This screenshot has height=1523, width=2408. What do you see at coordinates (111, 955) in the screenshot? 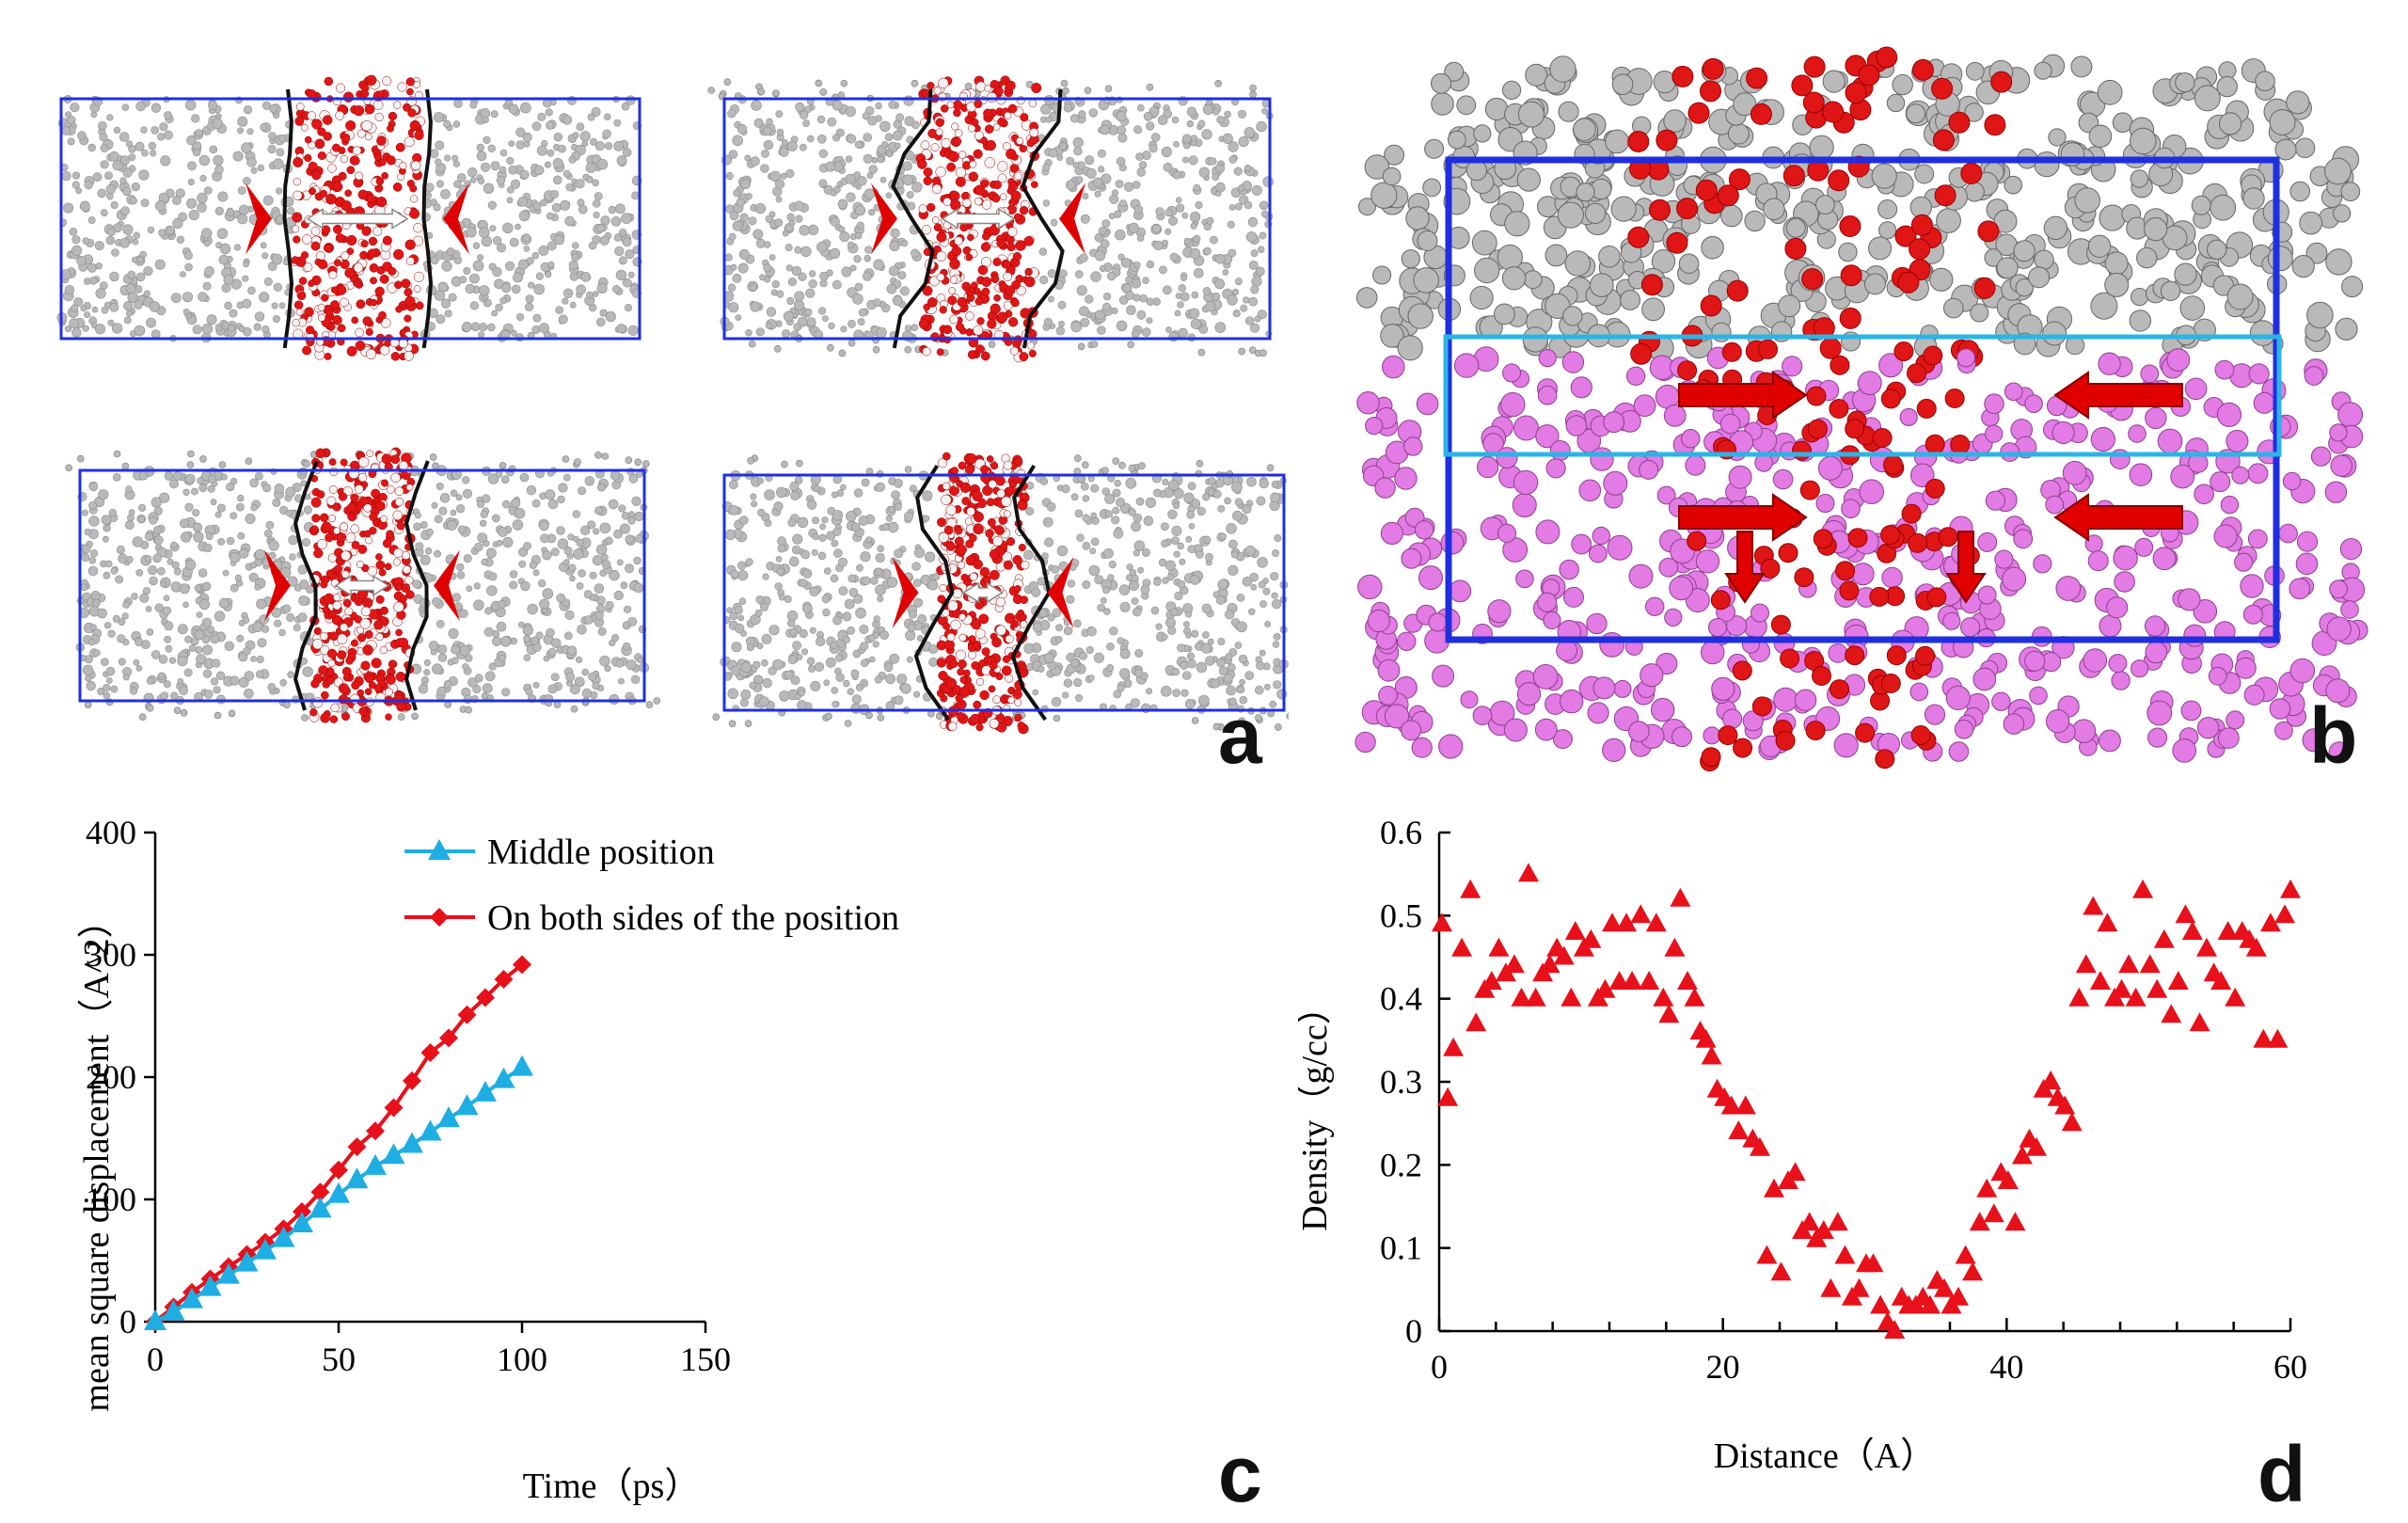
I see `y-tick-label: 300` at bounding box center [111, 955].